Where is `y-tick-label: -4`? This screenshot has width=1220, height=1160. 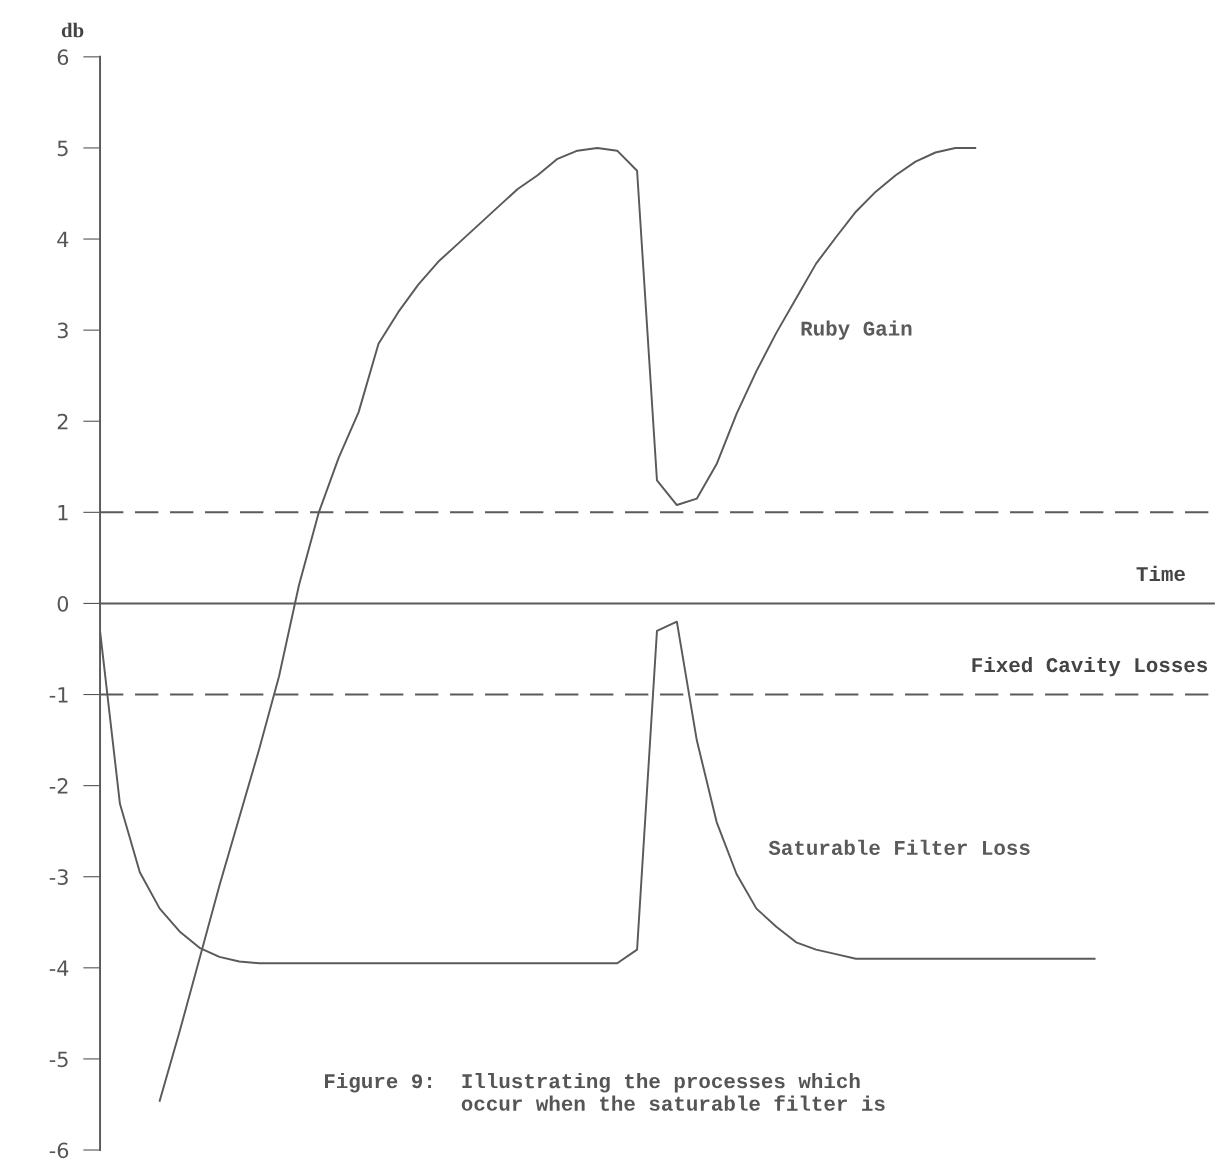 y-tick-label: -4 is located at coordinates (59, 968).